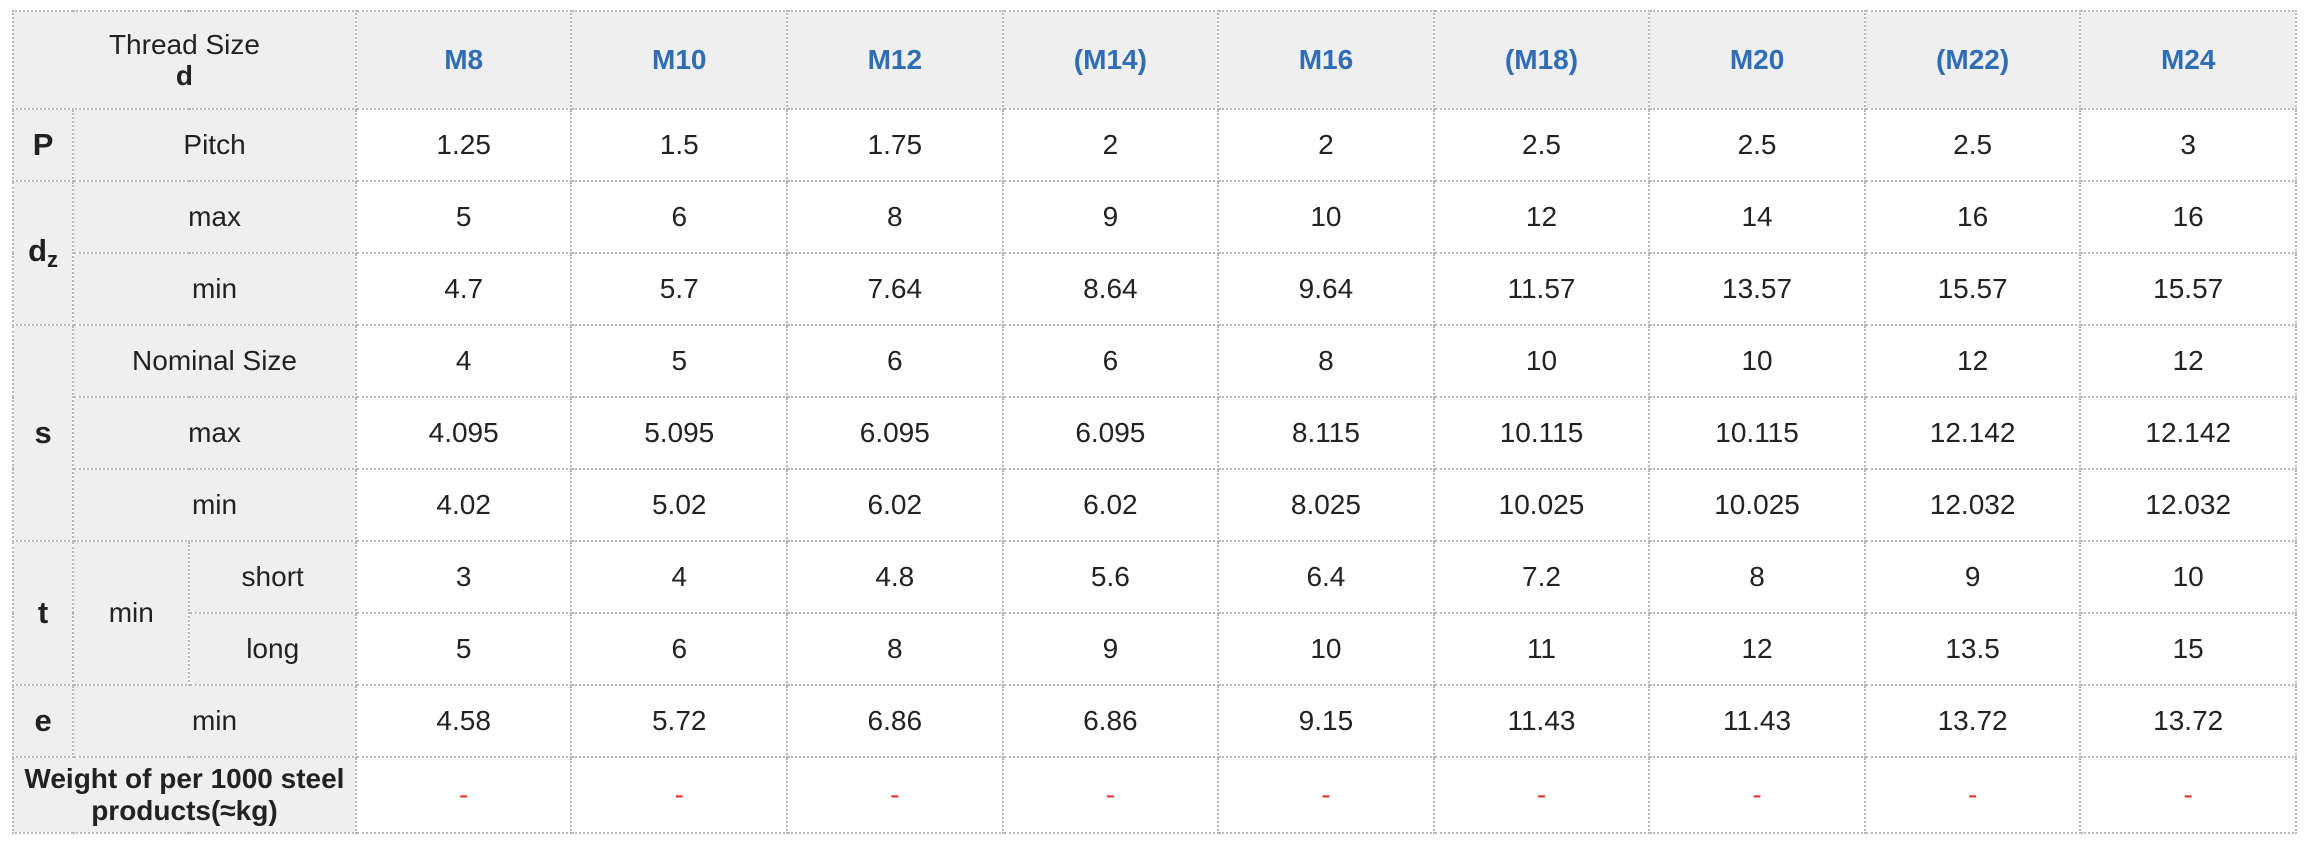 The width and height of the screenshot is (2304, 850). I want to click on thread-size-title: Thread Size, so click(184, 44).